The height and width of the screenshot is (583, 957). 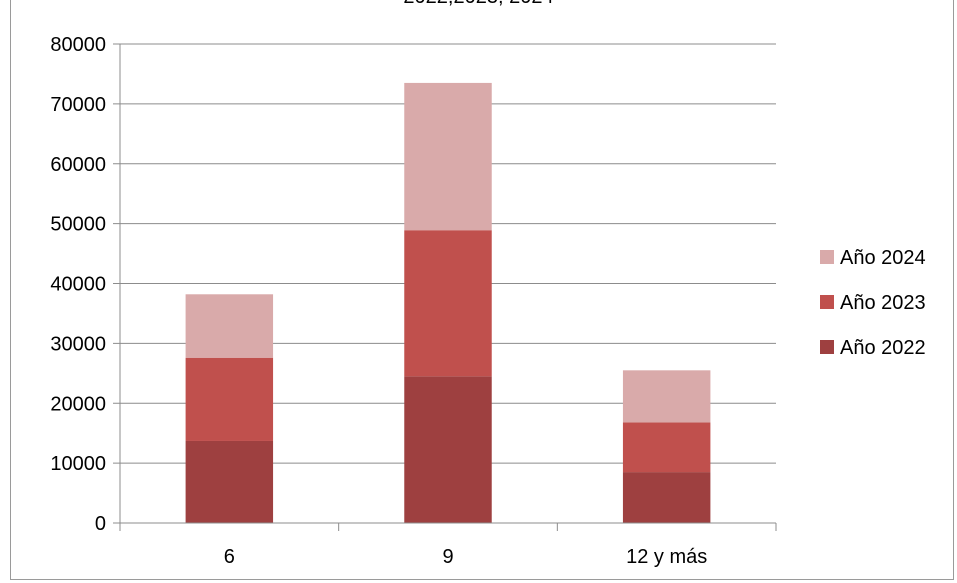 What do you see at coordinates (78, 464) in the screenshot?
I see `y-tick-label: 10000` at bounding box center [78, 464].